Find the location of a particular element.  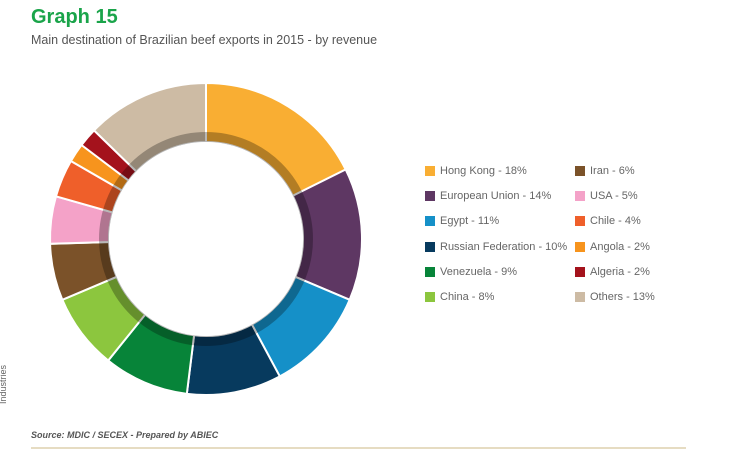

legend-item-usa: USA - 5% is located at coordinates (606, 196).